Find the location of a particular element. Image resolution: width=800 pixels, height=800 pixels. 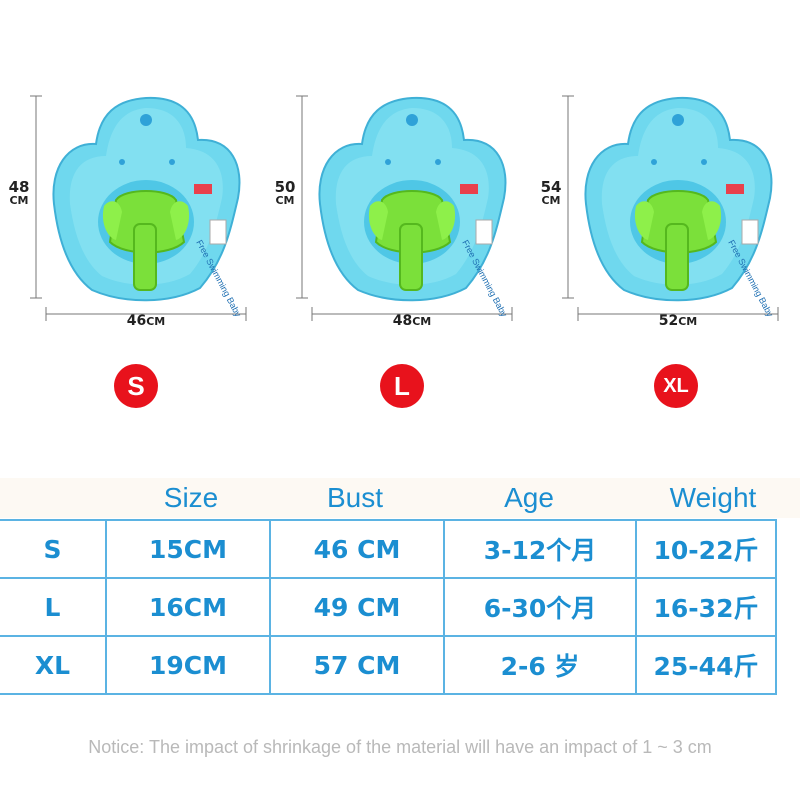

height-dimension: 54 CM is located at coordinates (551, 194).